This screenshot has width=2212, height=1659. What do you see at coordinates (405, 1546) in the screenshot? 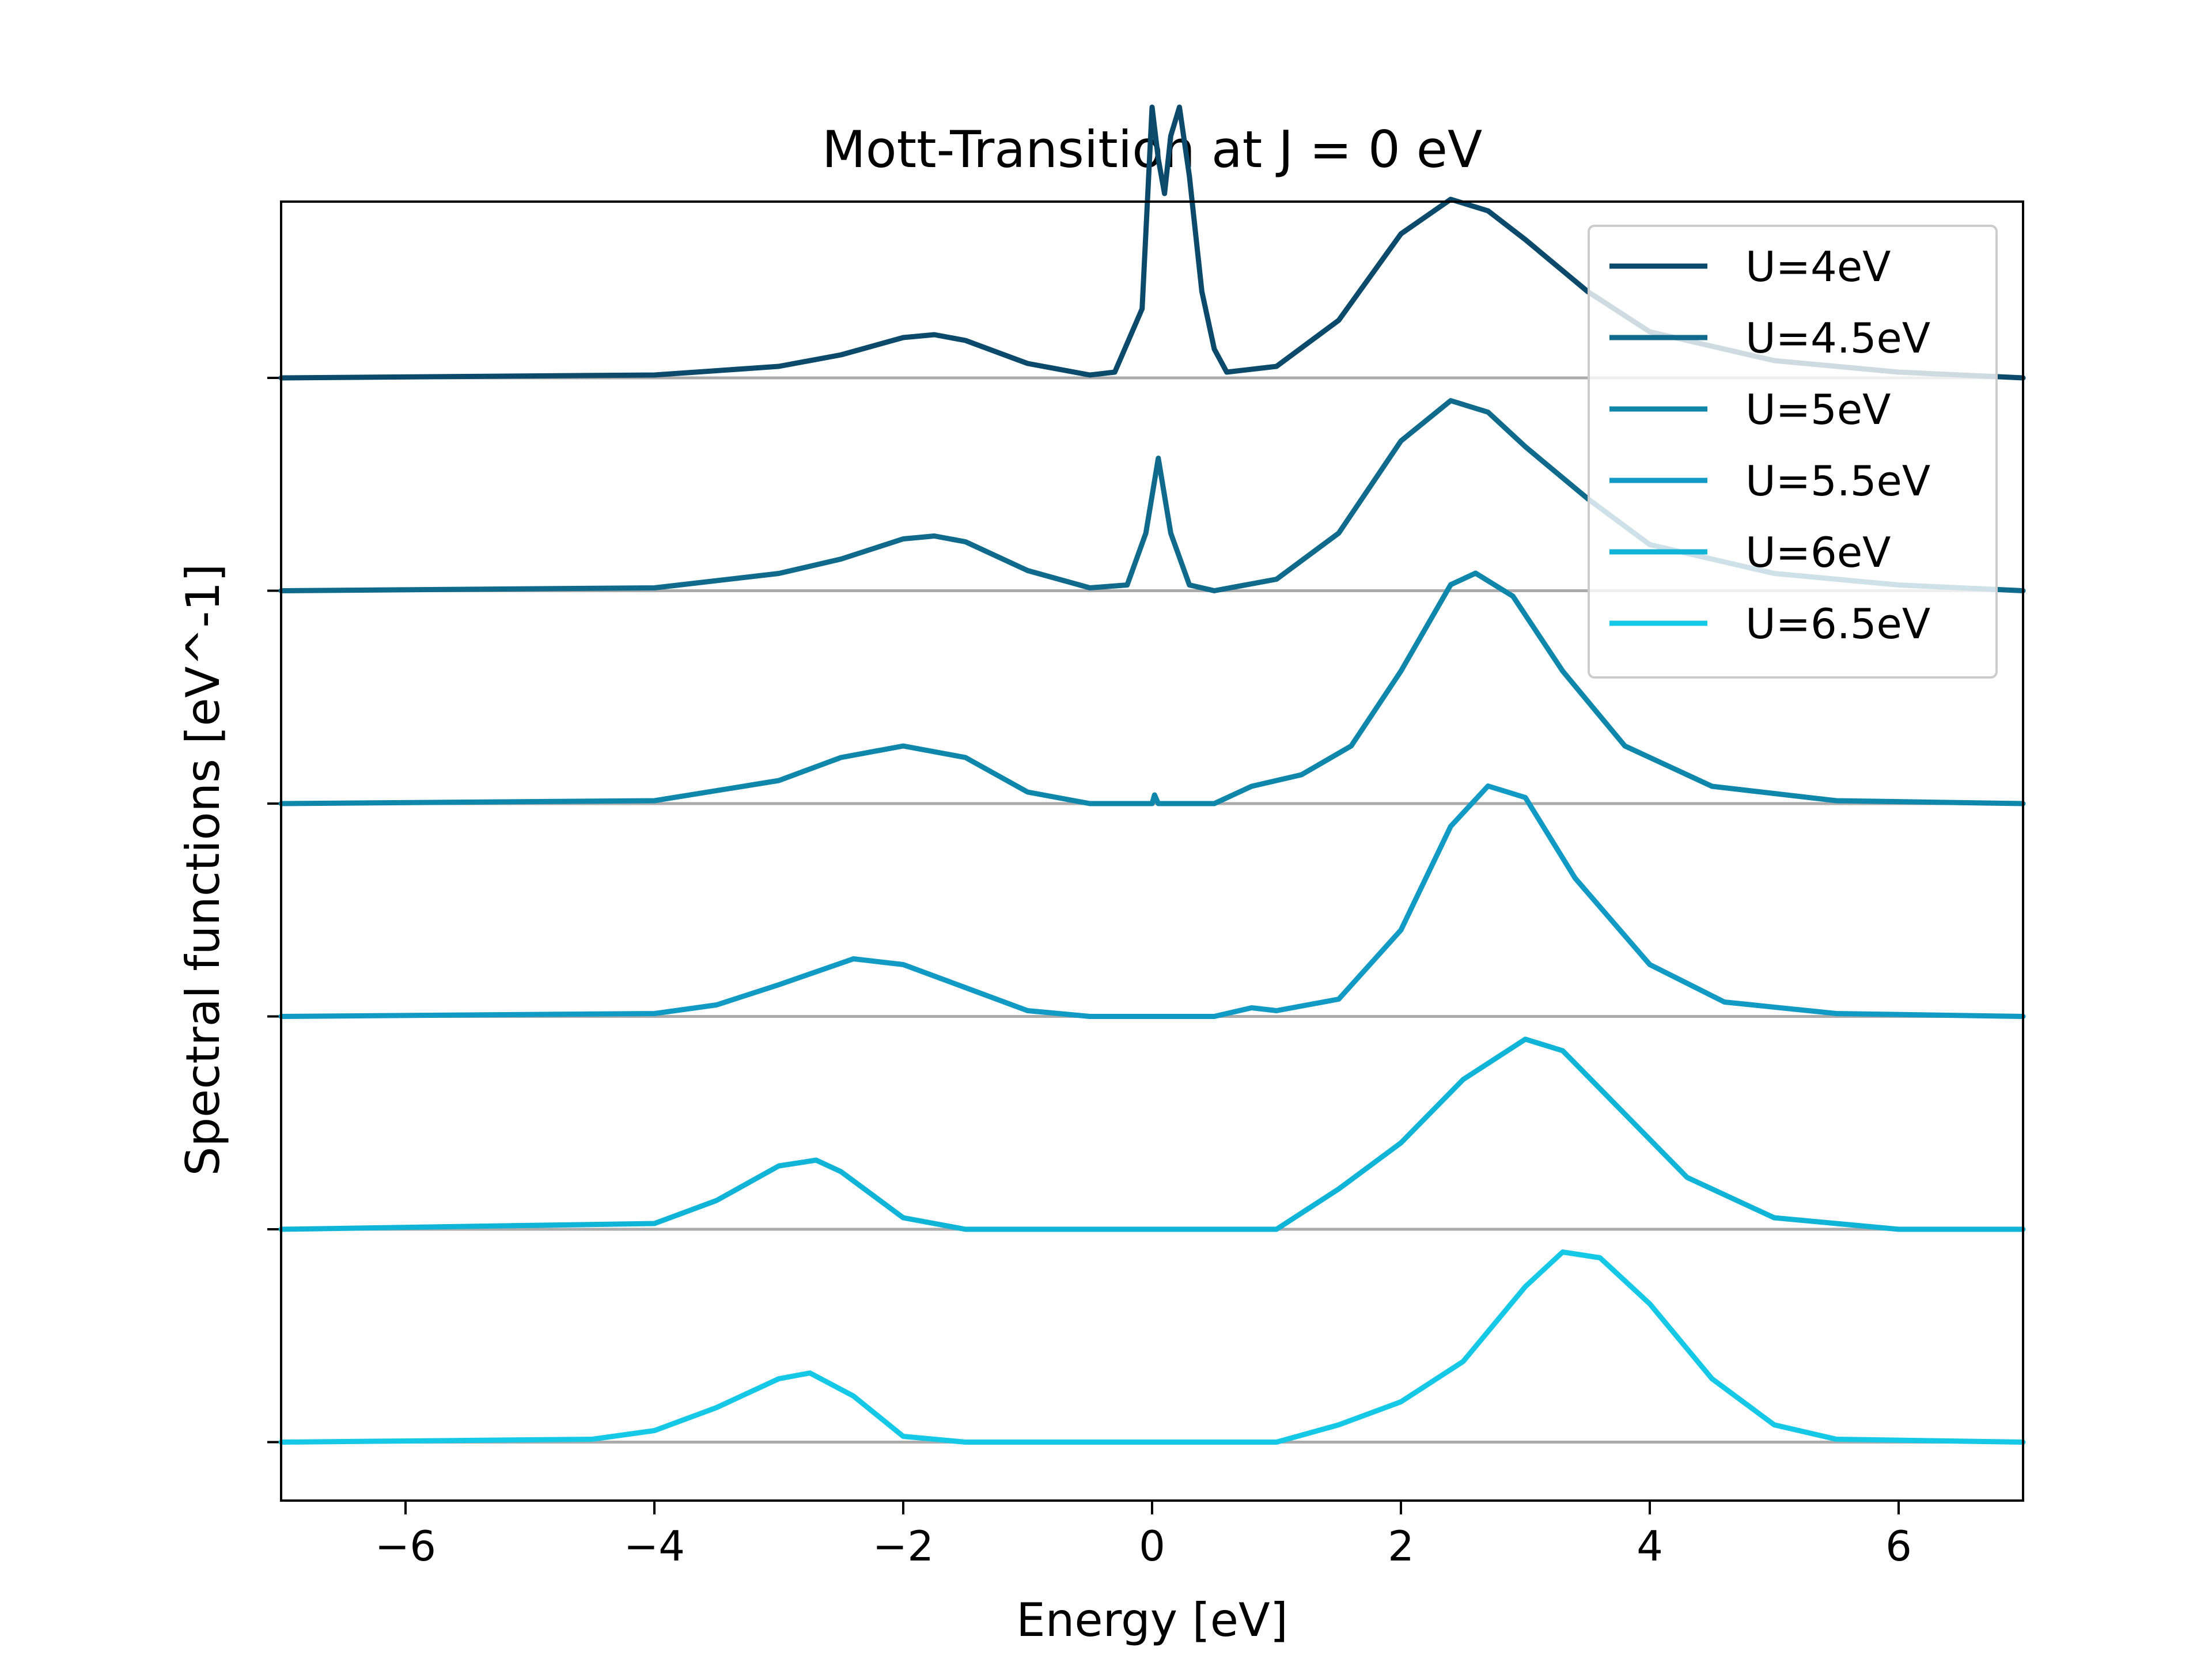
I see `x-tick-label: −6` at bounding box center [405, 1546].